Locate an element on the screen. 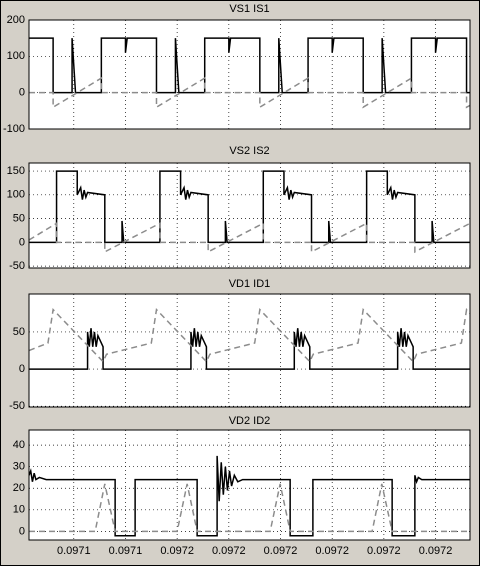 This screenshot has width=480, height=566. panel-title: VS1 IS1 is located at coordinates (249, 9).